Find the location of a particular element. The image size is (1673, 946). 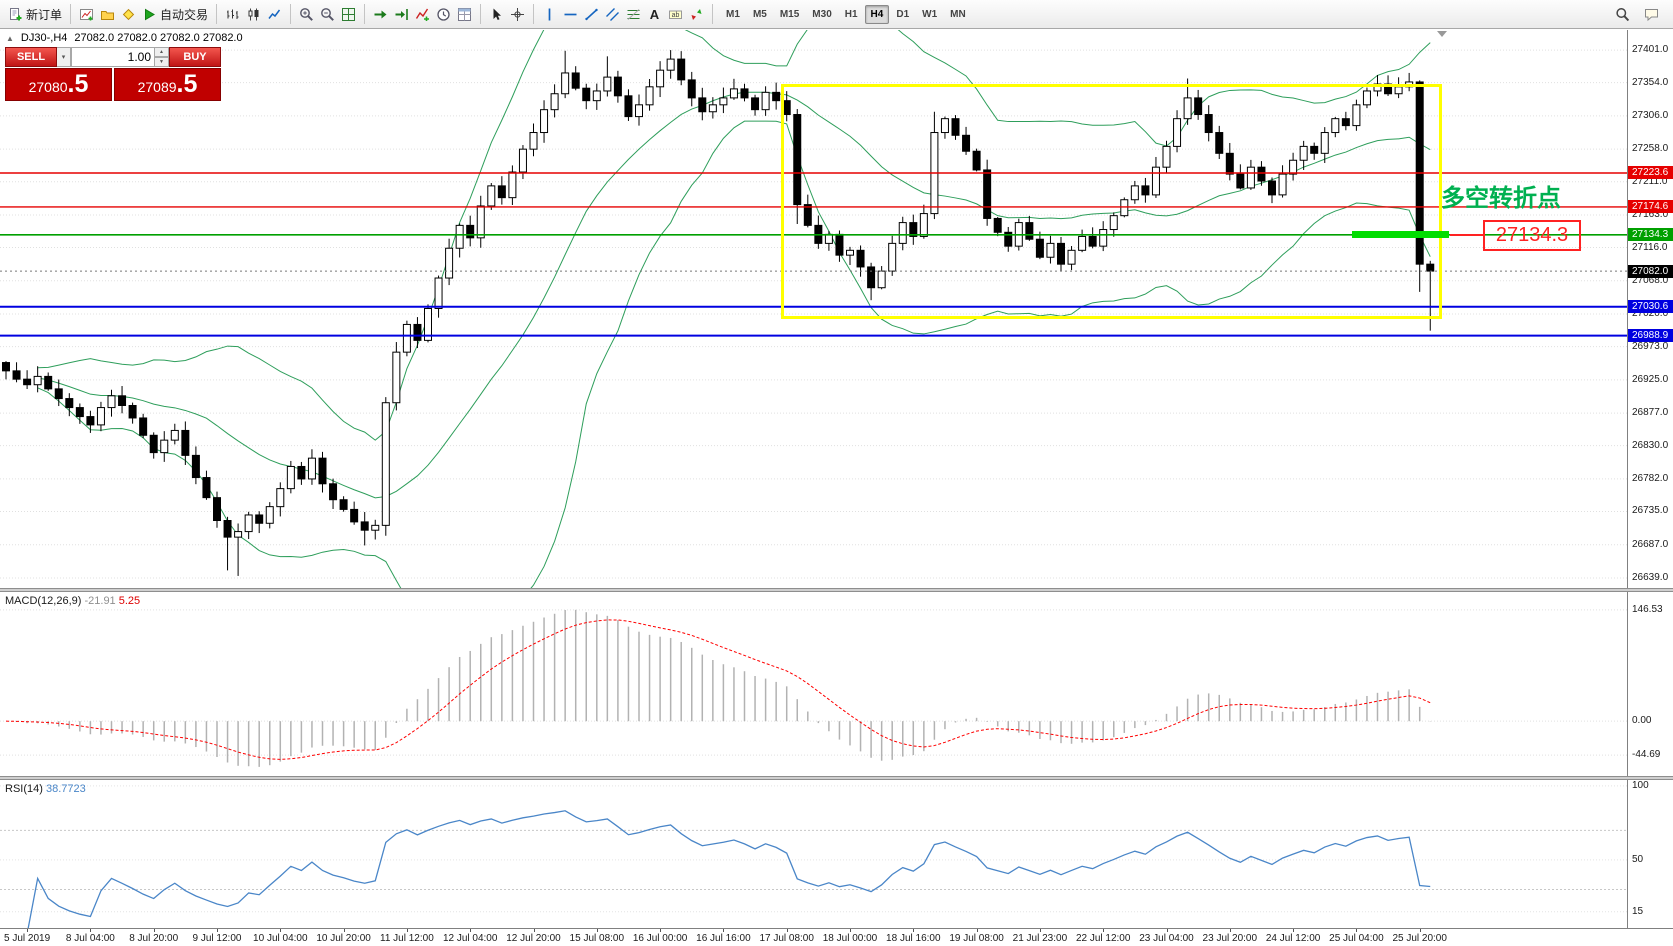

timeframe-switcher: M1 M5 M15 M30 H1 H4 D1 W1 MN is located at coordinates (846, 14).